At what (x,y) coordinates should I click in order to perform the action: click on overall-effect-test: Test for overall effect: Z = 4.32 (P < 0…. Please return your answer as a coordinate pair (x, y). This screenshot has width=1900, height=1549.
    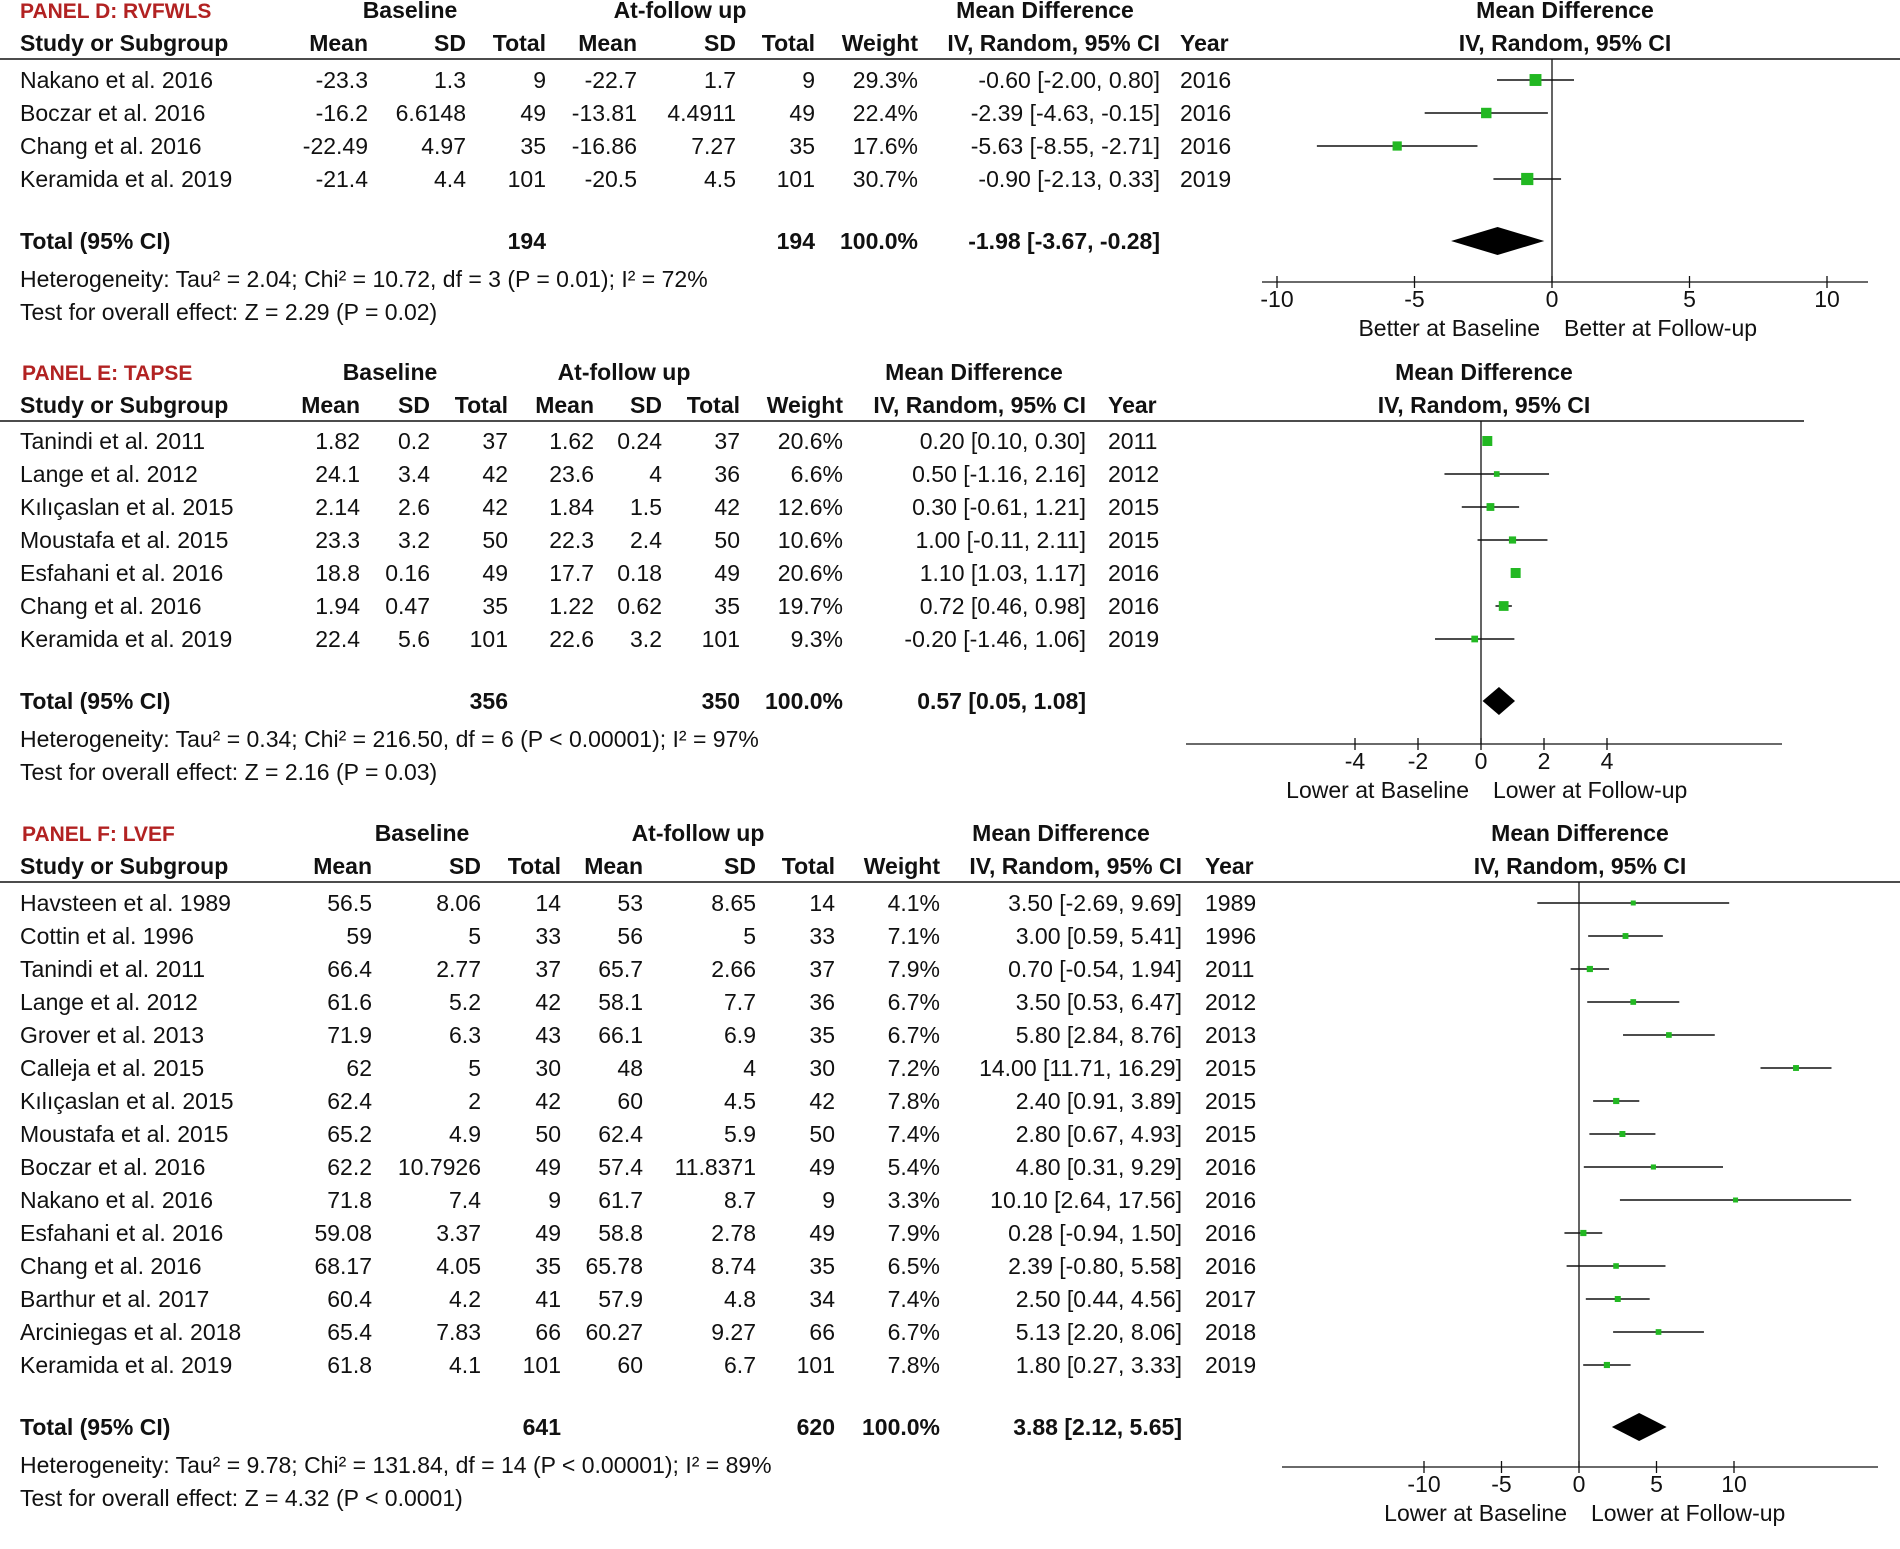
    Looking at the image, I should click on (241, 1498).